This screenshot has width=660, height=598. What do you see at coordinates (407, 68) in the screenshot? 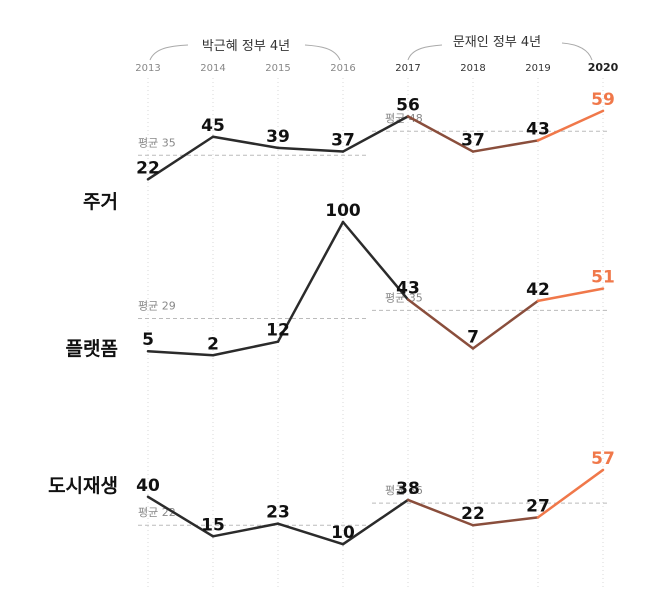
I see `year-label-2017: 2017` at bounding box center [407, 68].